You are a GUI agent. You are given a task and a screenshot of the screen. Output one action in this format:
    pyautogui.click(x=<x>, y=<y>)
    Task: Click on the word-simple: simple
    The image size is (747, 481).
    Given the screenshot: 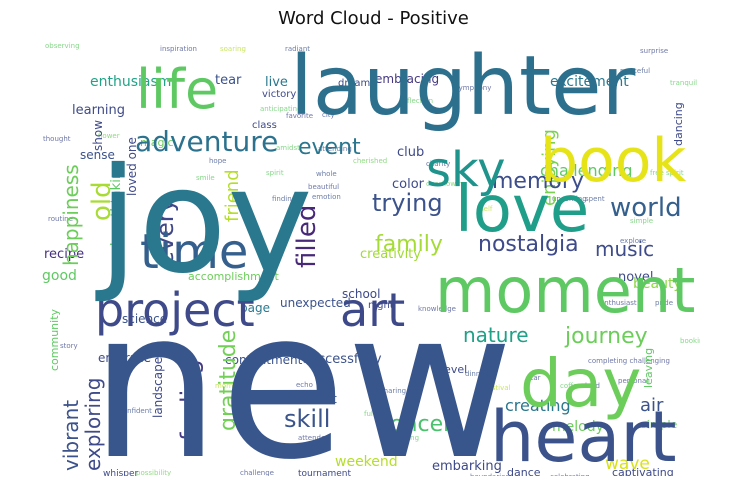 What is the action you would take?
    pyautogui.click(x=659, y=424)
    